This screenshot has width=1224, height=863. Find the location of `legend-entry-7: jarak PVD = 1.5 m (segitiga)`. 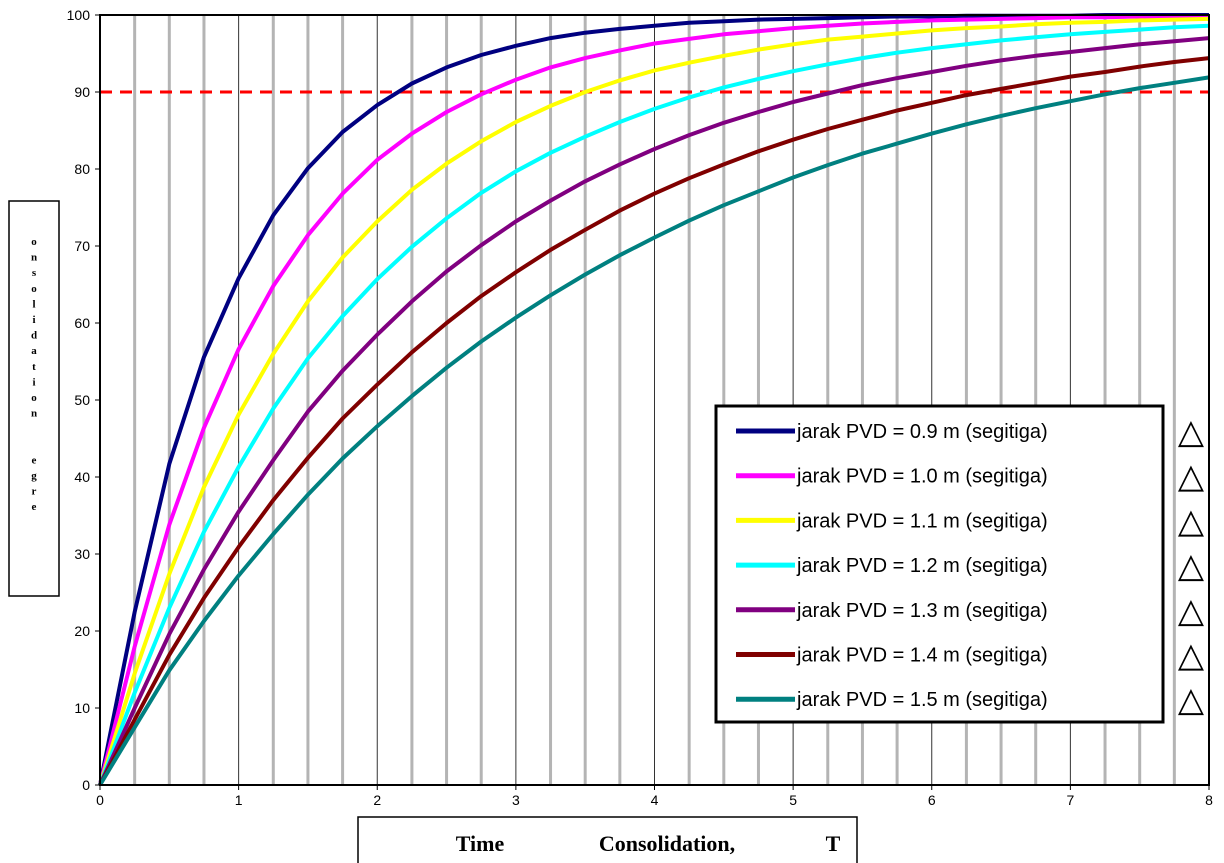

legend-entry-7: jarak PVD = 1.5 m (segitiga) is located at coordinates (922, 700).